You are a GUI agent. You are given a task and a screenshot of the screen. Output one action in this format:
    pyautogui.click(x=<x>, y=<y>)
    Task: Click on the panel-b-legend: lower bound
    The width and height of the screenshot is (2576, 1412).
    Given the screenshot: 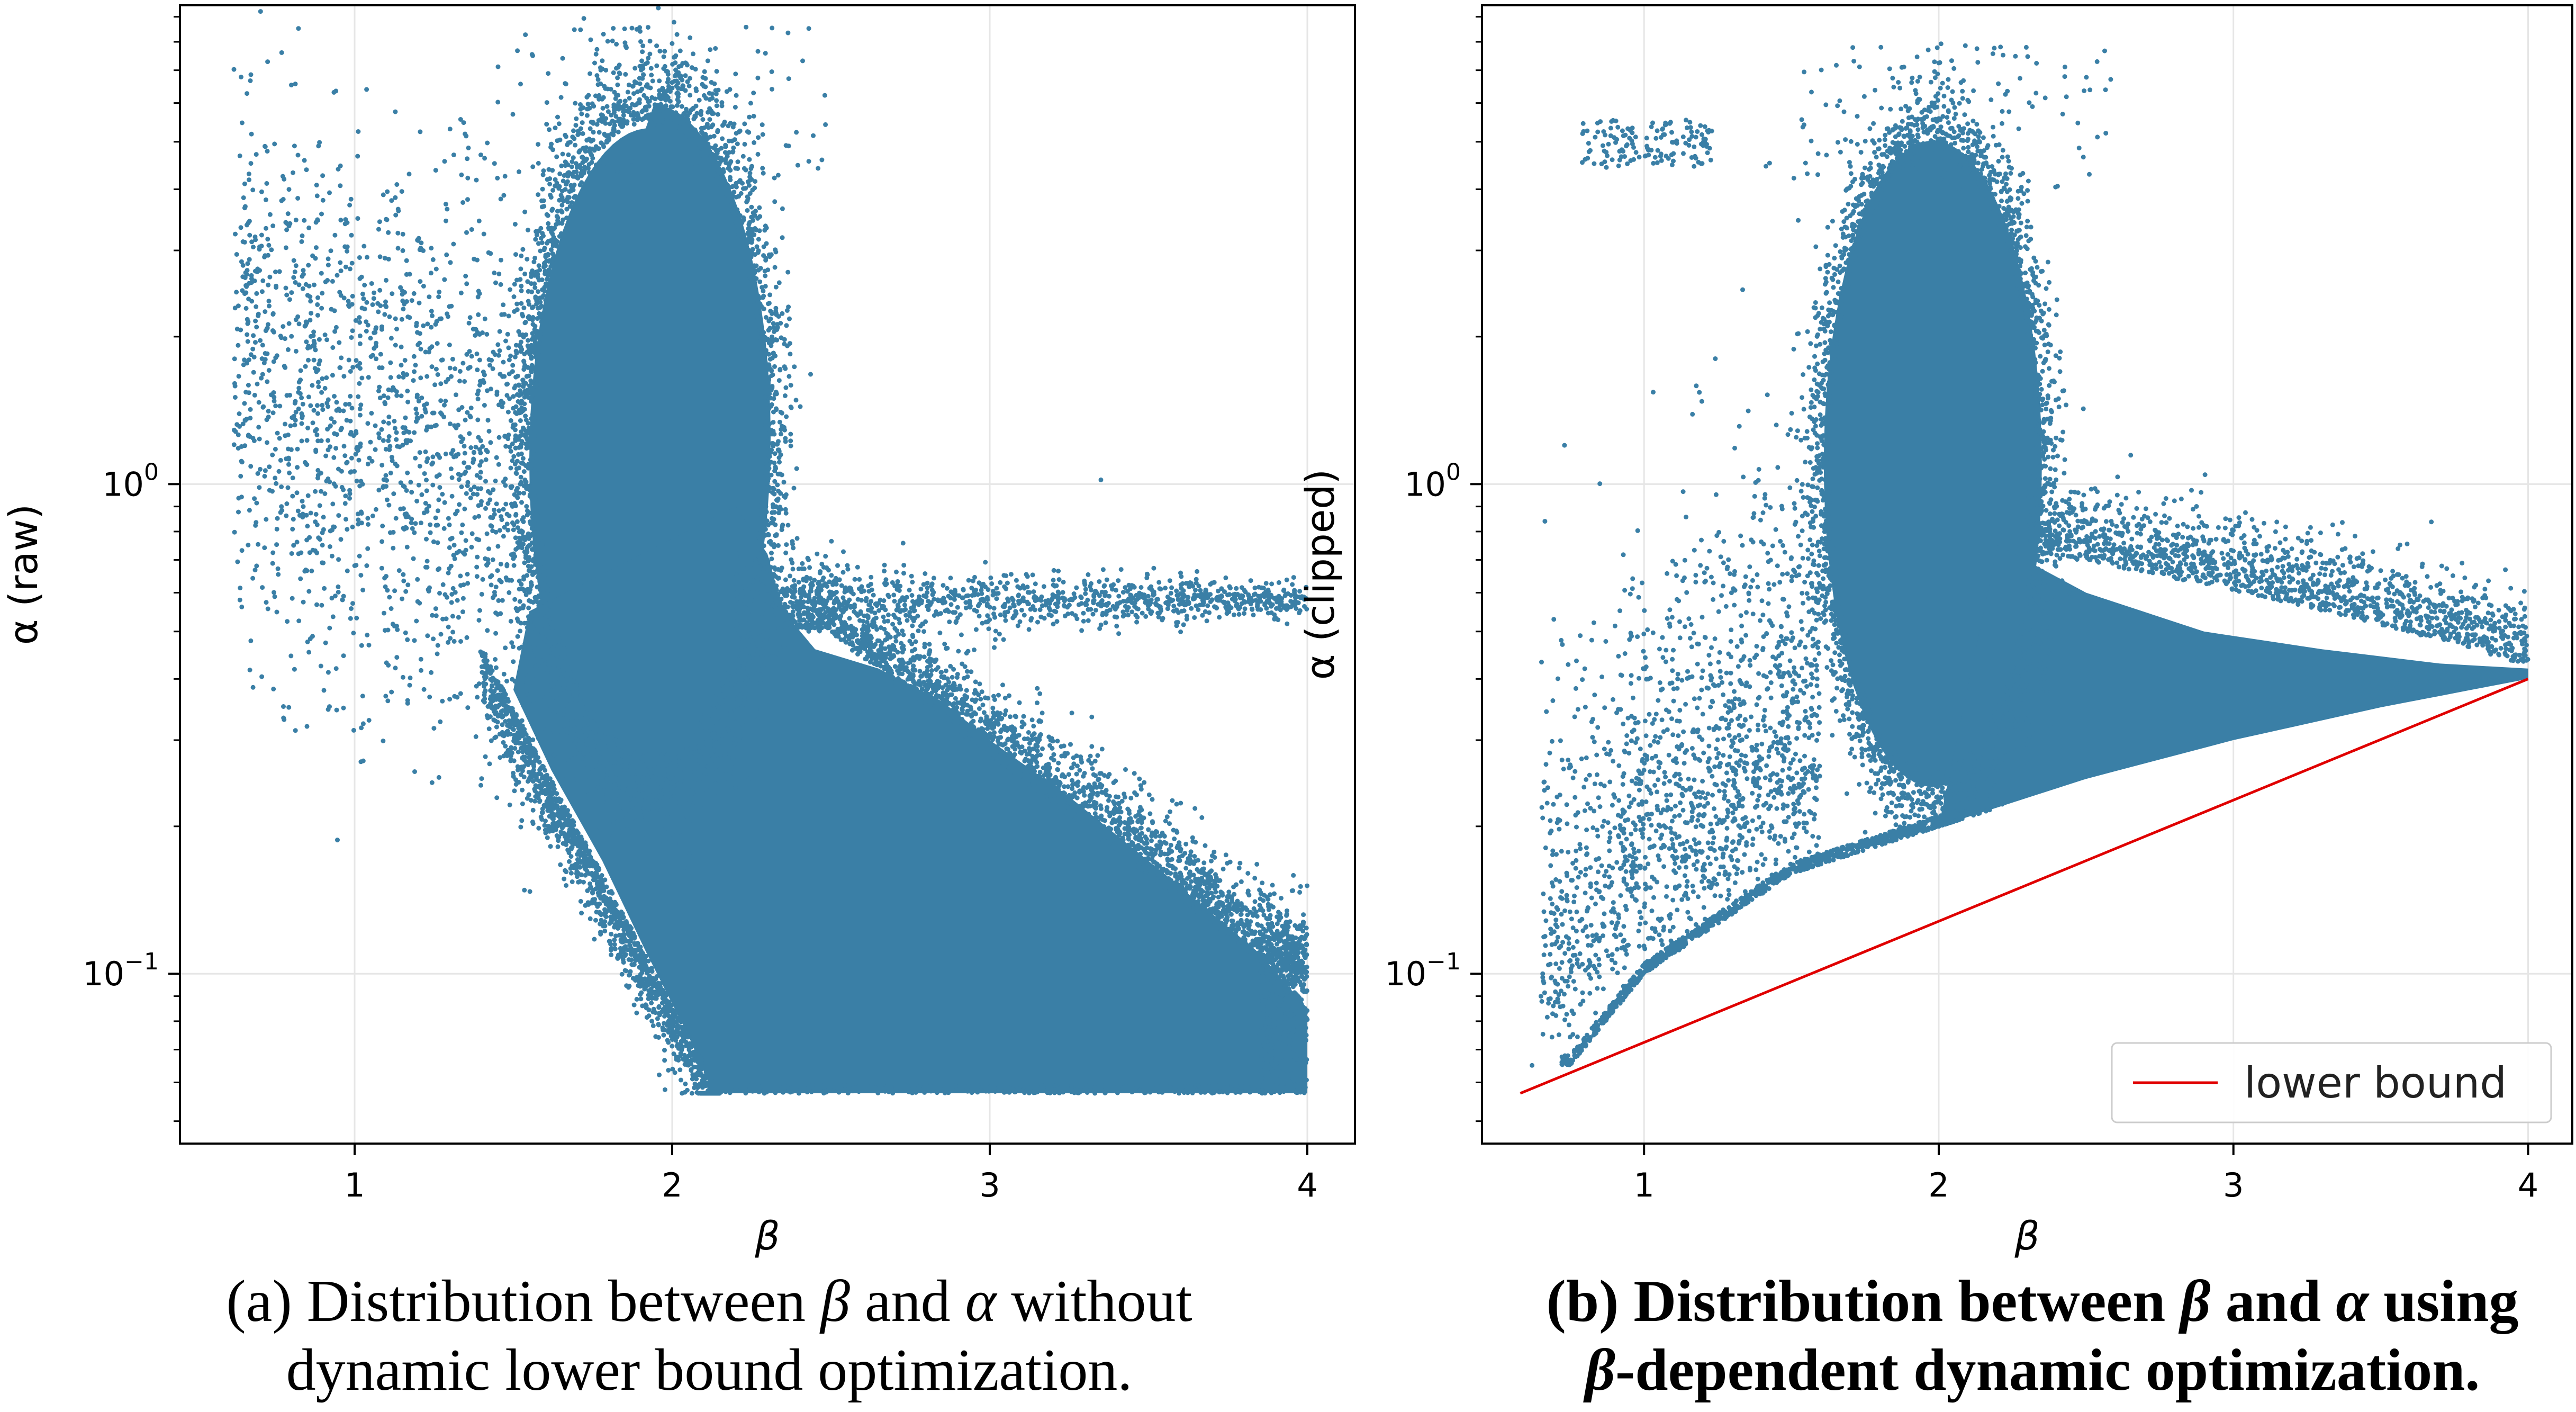 What is the action you would take?
    pyautogui.click(x=2331, y=1082)
    